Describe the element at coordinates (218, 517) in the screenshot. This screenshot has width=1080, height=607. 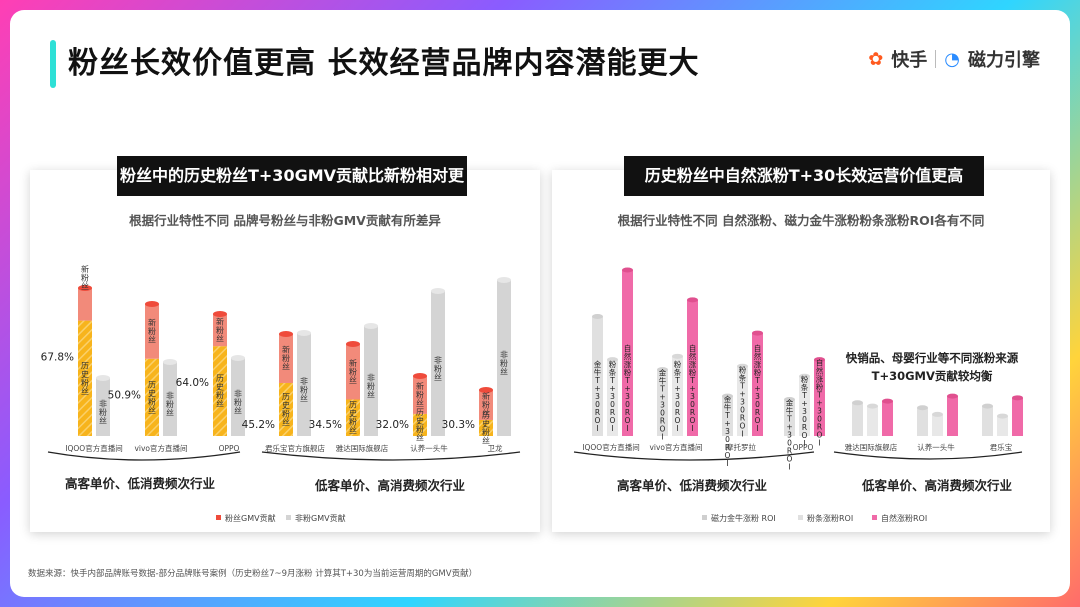
I see `legend-swatch-fan` at that location.